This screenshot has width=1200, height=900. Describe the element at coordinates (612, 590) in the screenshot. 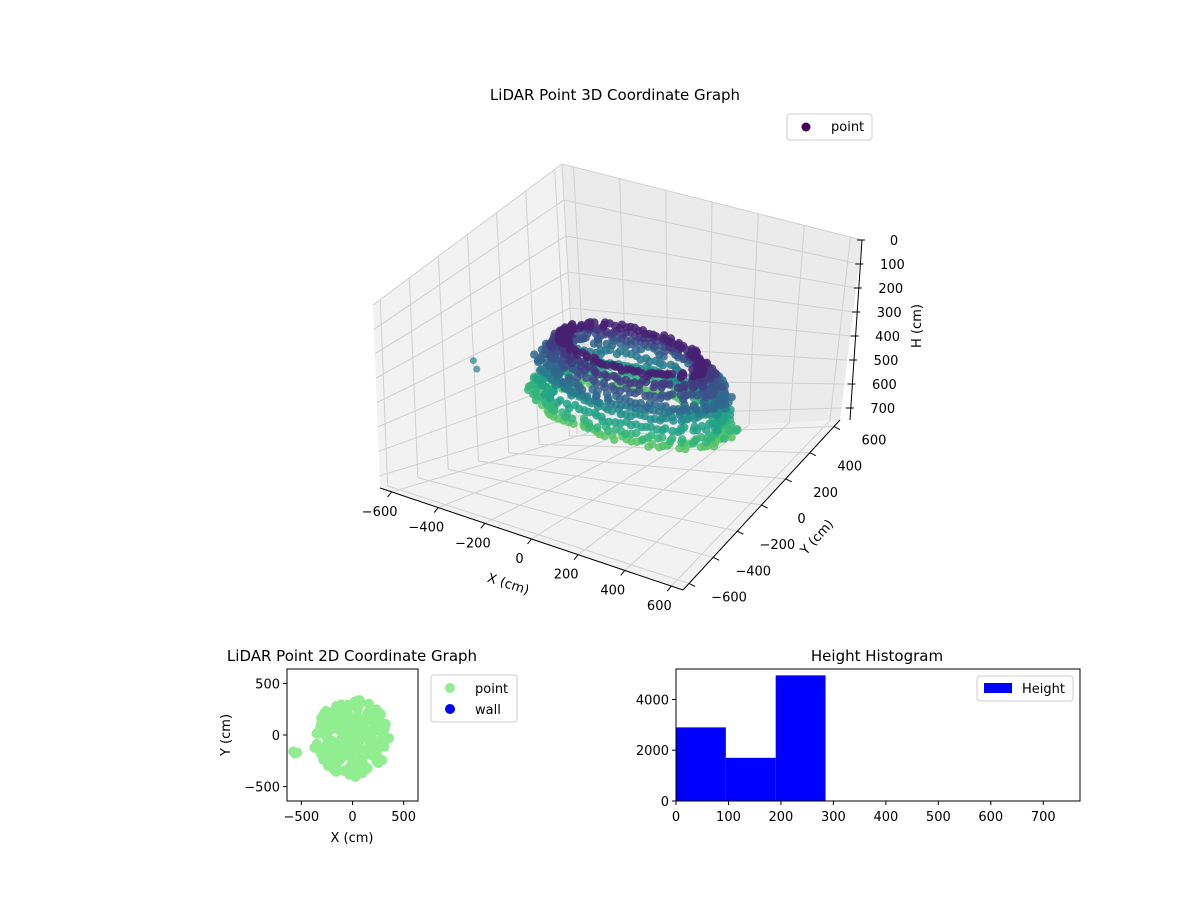

I see `x-tick-label-3d: 400` at that location.